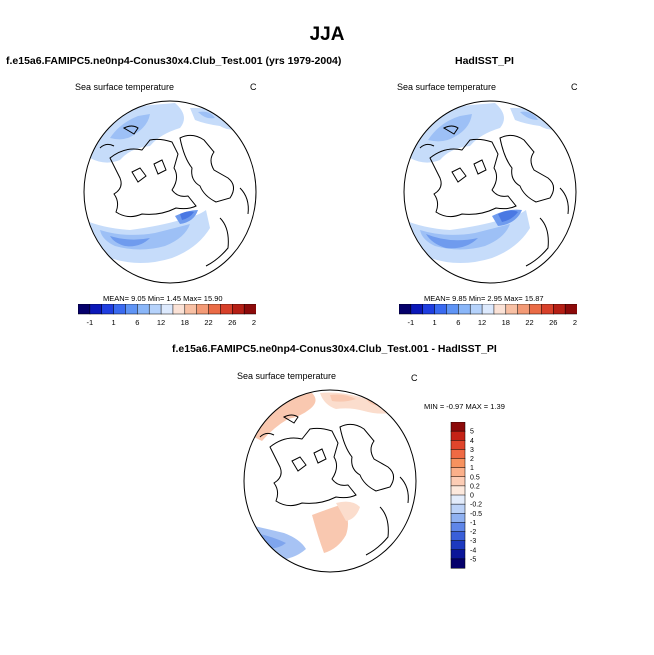 The image size is (654, 655). What do you see at coordinates (472, 432) in the screenshot?
I see `colorbar-tick-label: 5` at bounding box center [472, 432].